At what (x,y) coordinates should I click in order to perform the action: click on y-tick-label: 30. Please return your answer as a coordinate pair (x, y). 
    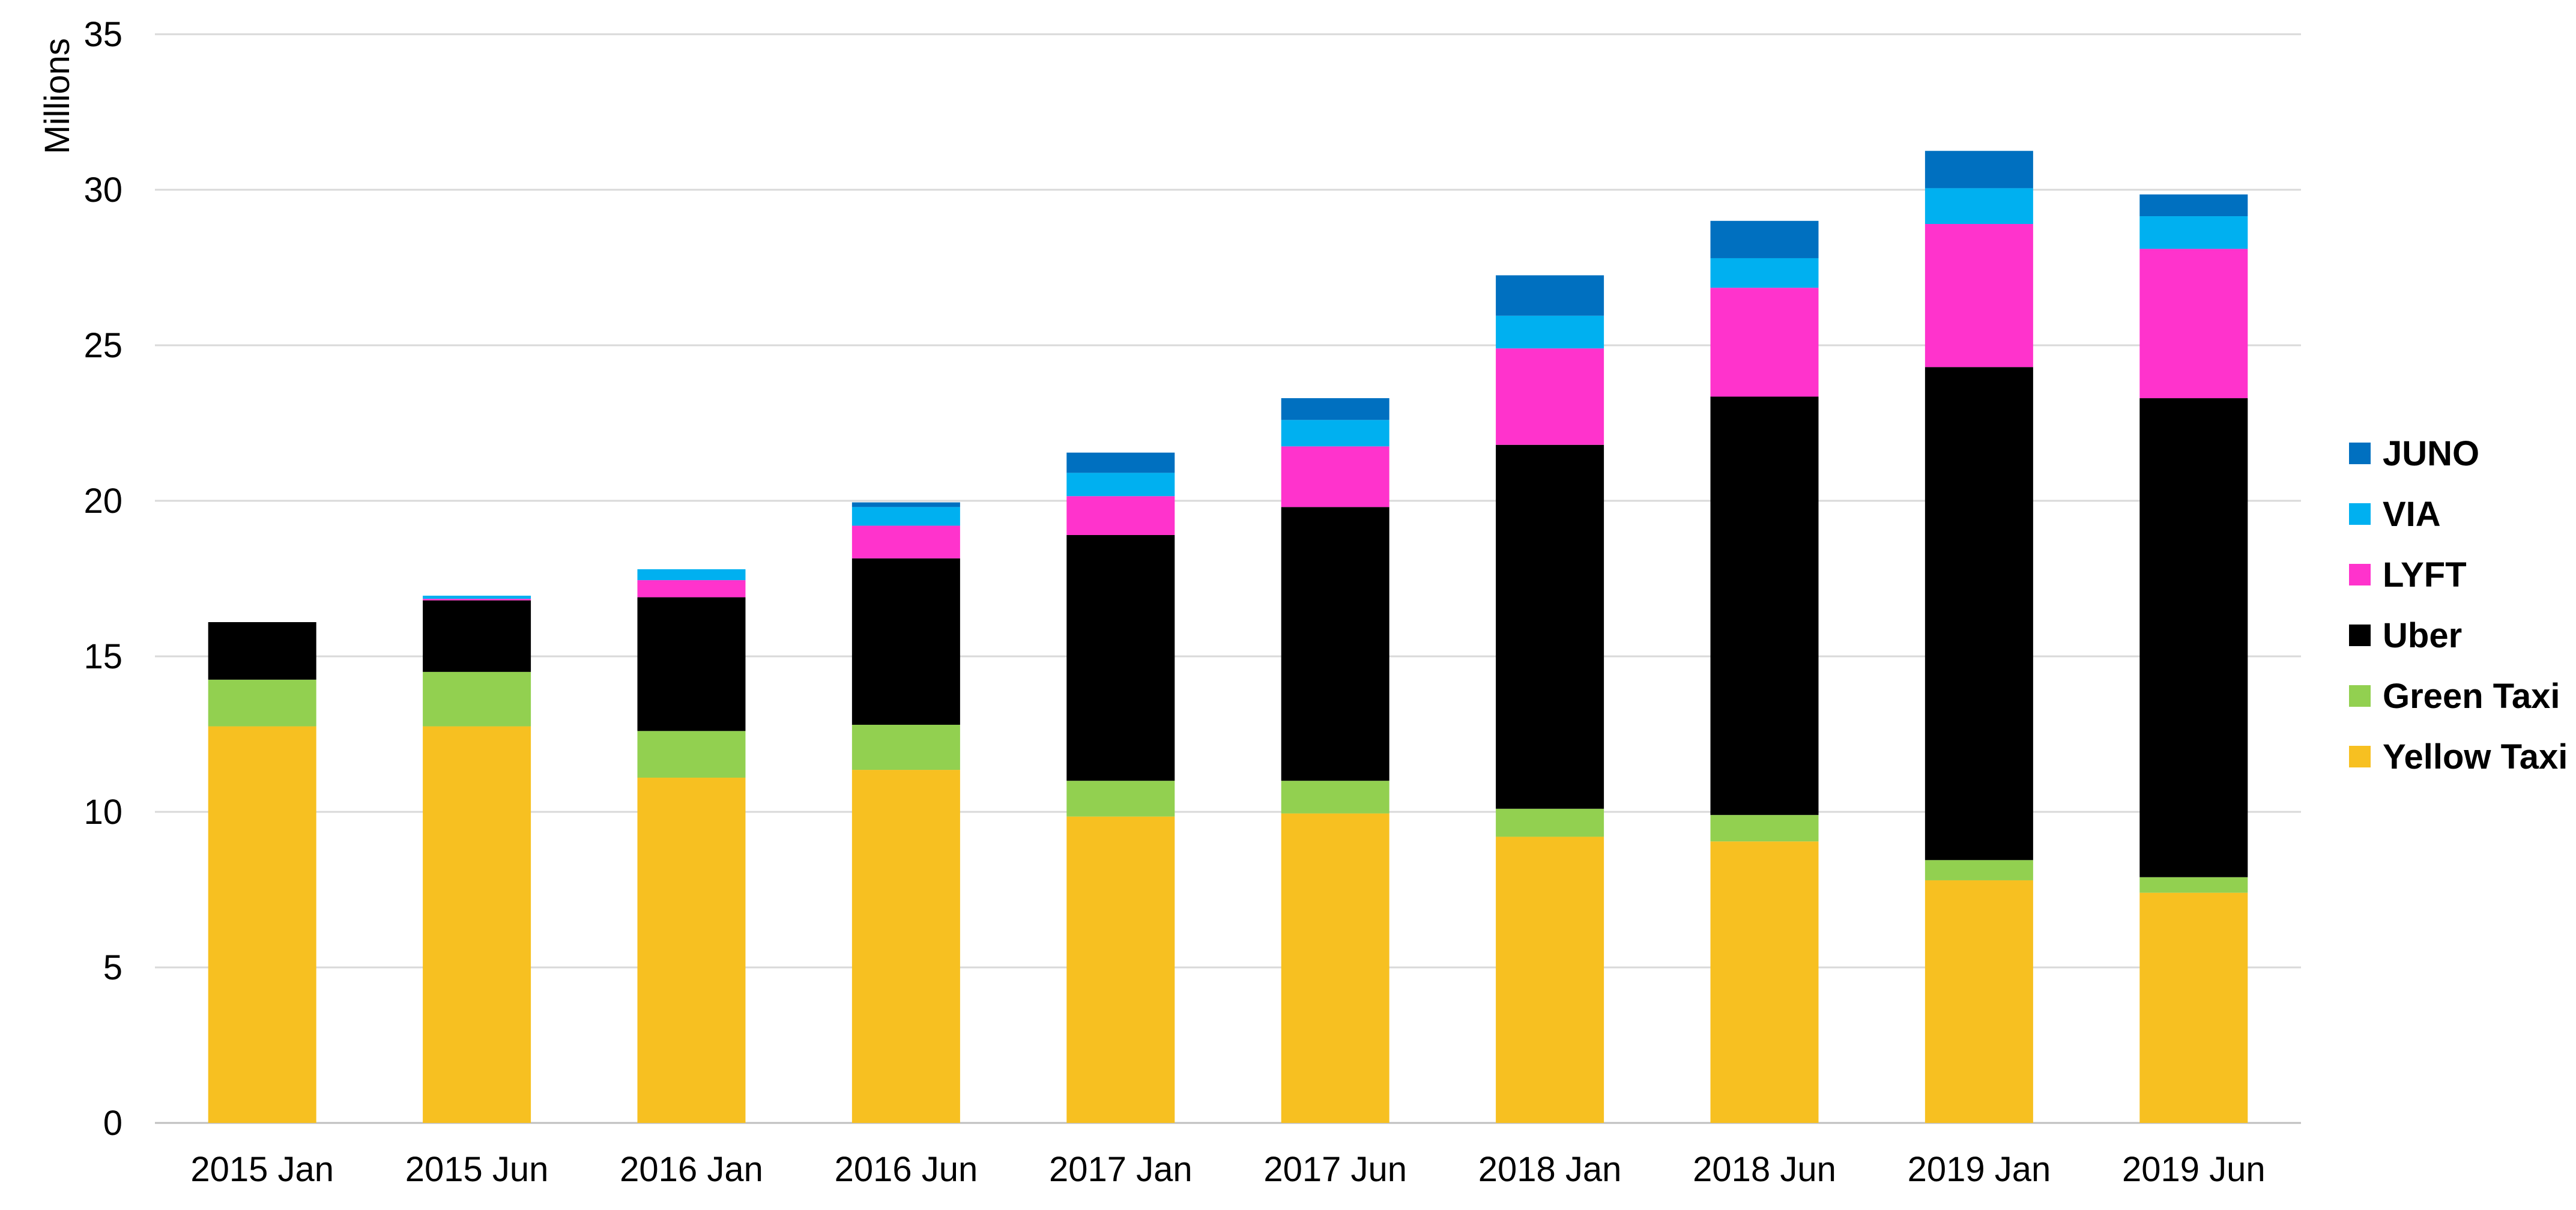
    Looking at the image, I should click on (102, 190).